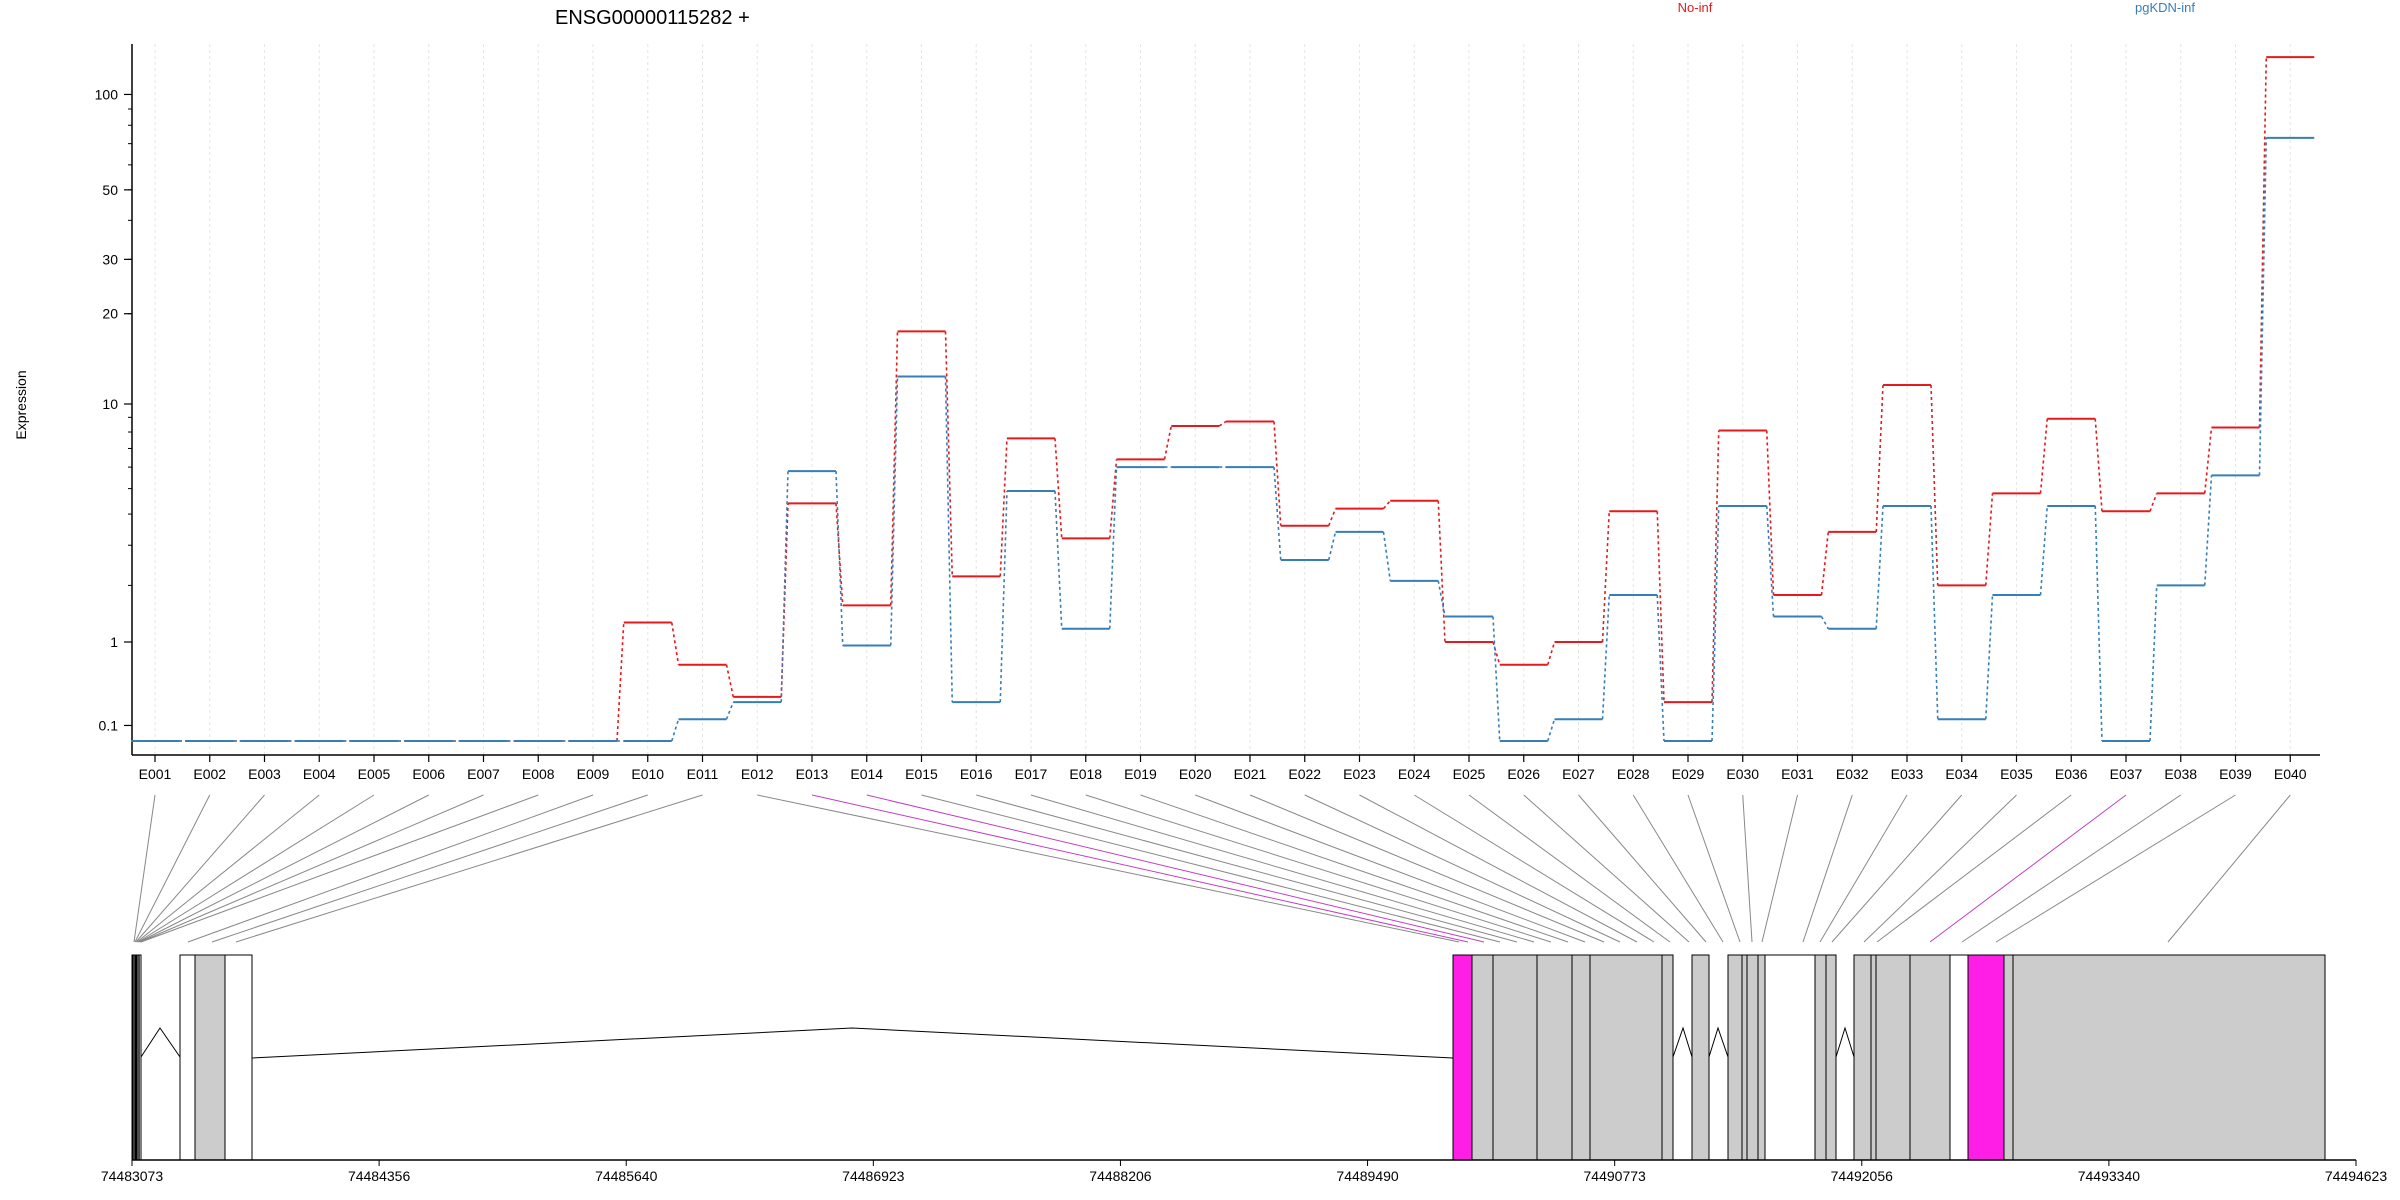 Image resolution: width=2400 pixels, height=1200 pixels. I want to click on x-tick-label: E039, so click(2235, 774).